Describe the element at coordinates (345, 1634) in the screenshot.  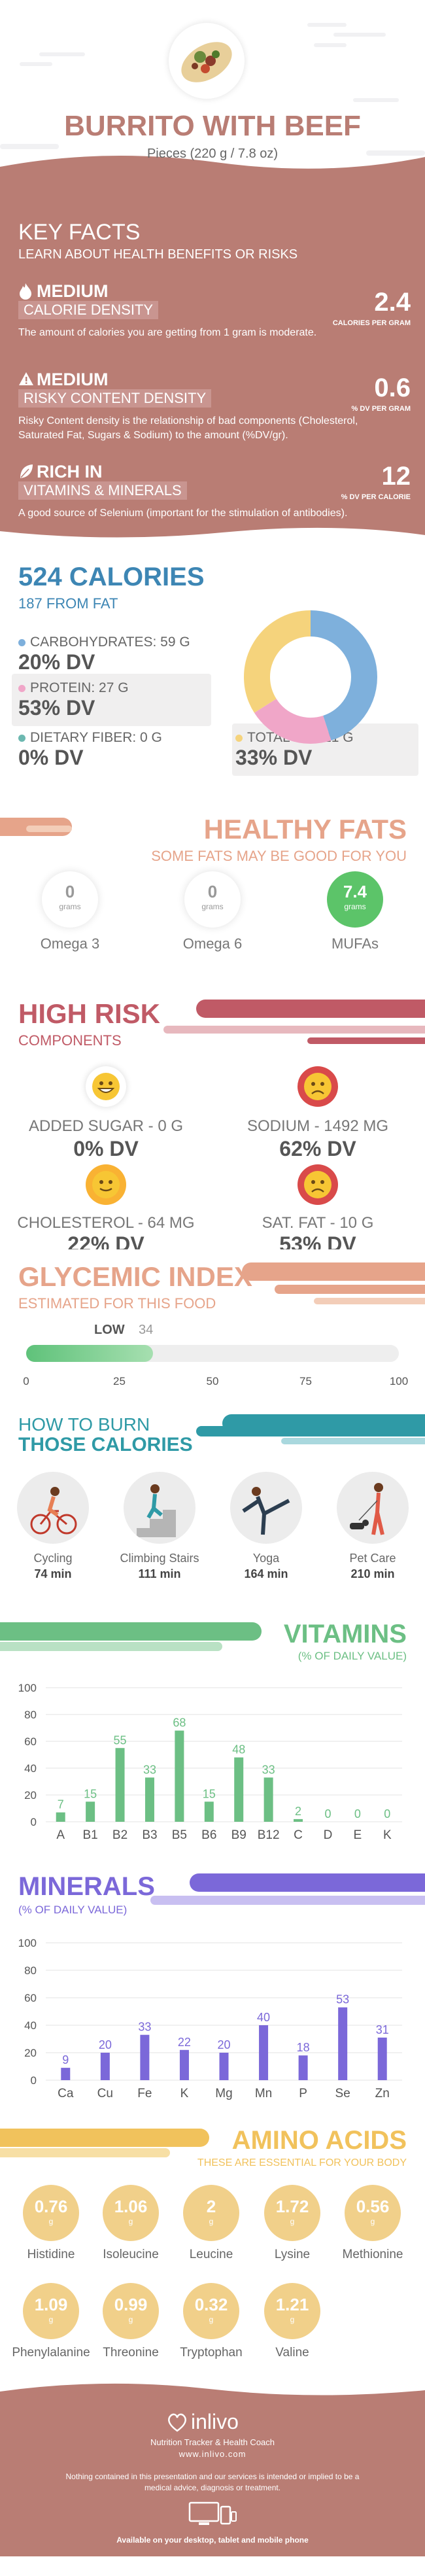
I see `vitamins-title: VITAMINS` at that location.